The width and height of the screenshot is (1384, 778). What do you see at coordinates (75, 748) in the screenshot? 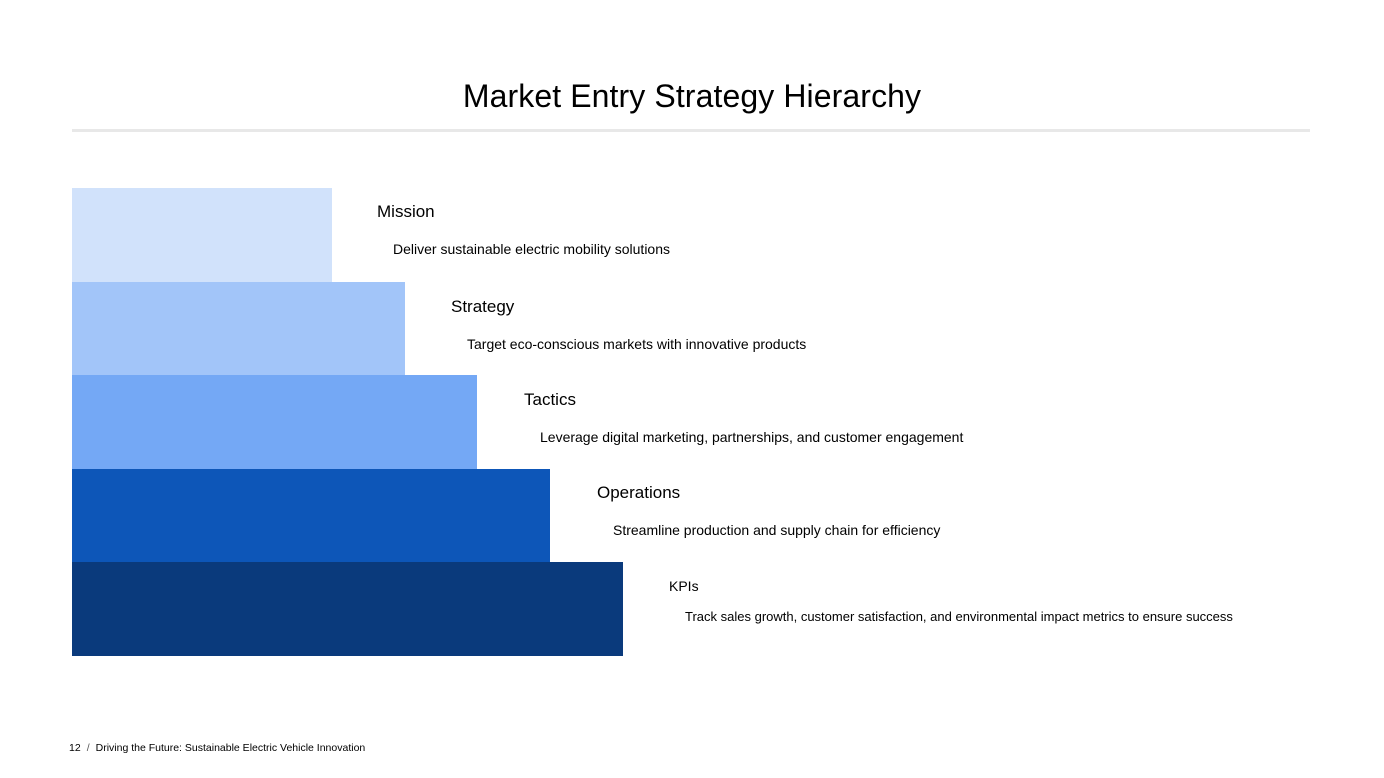
I see `page-number: 12` at bounding box center [75, 748].